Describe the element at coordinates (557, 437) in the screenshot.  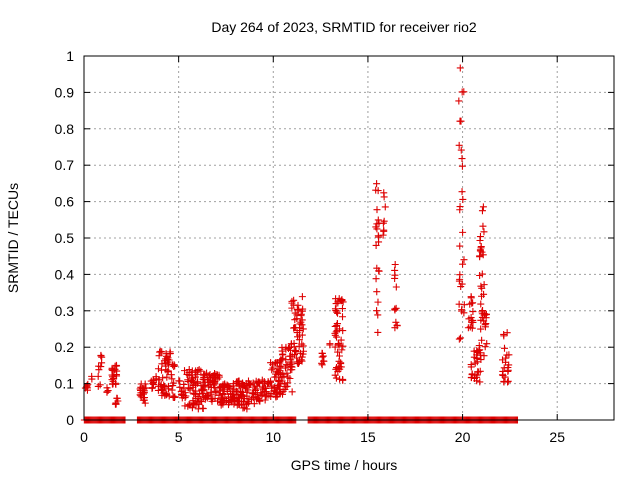
I see `x-tick-label: 25` at that location.